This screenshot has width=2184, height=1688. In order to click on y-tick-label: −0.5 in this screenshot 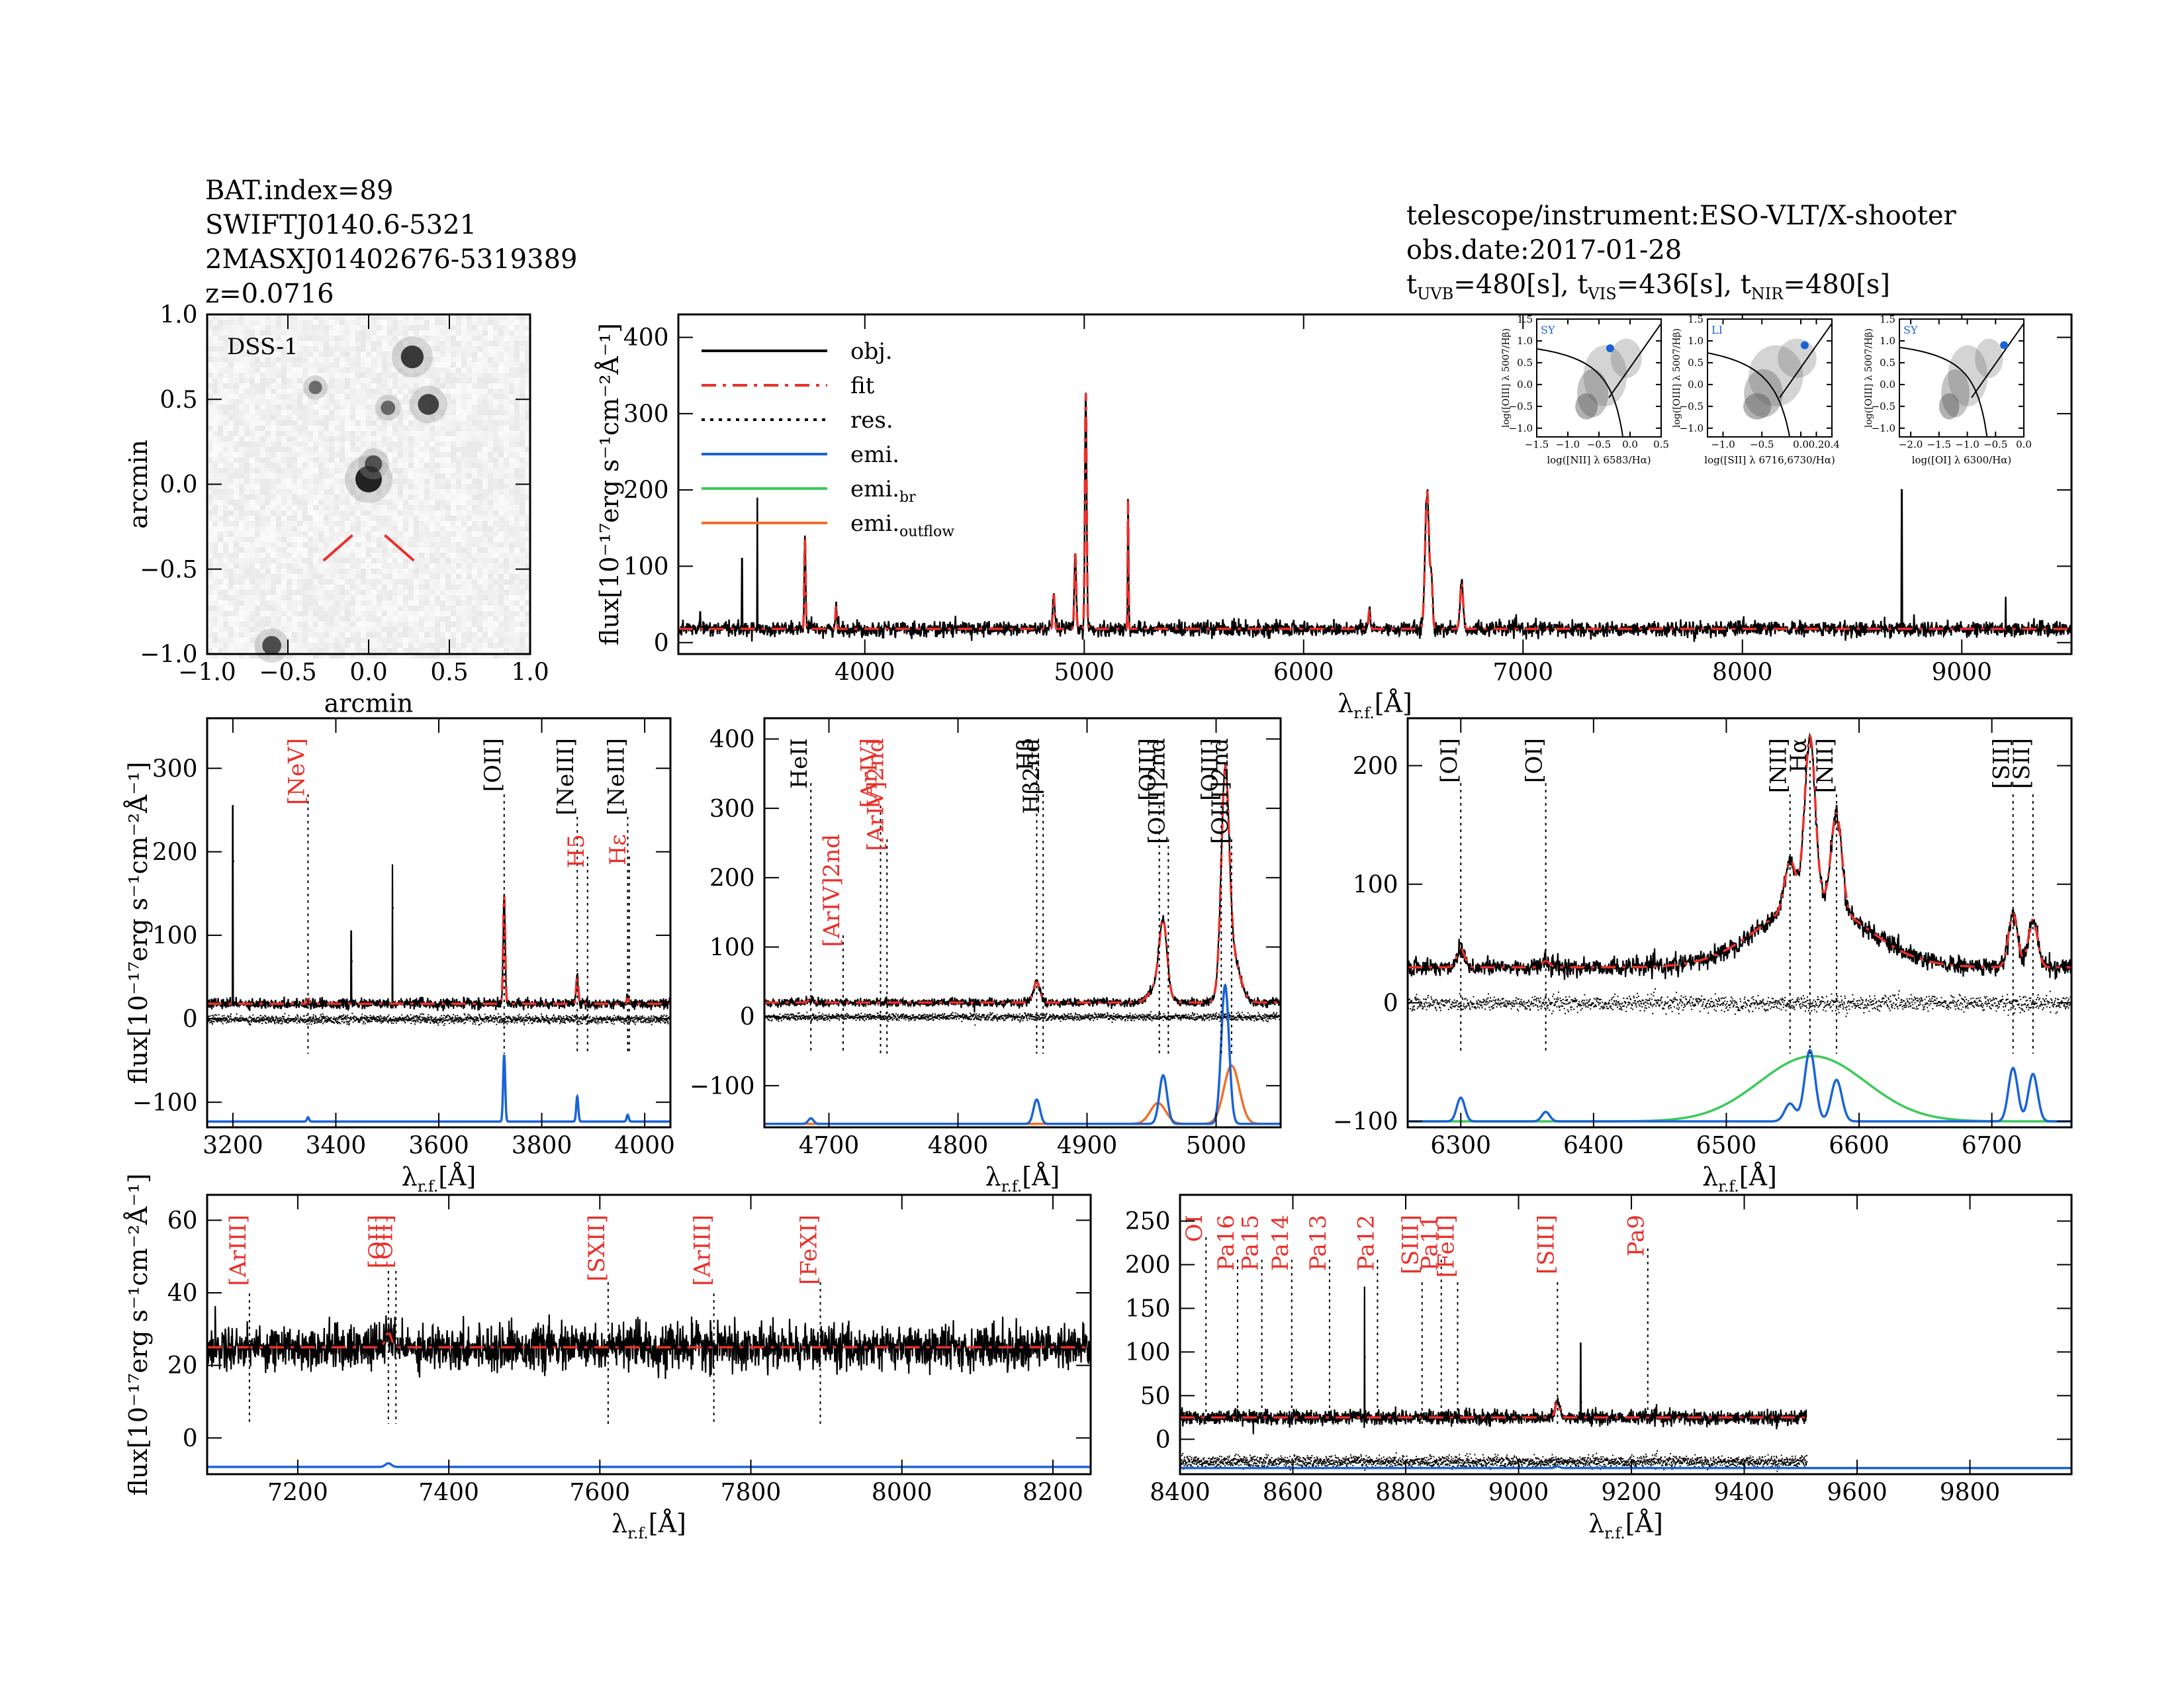, I will do `click(168, 569)`.